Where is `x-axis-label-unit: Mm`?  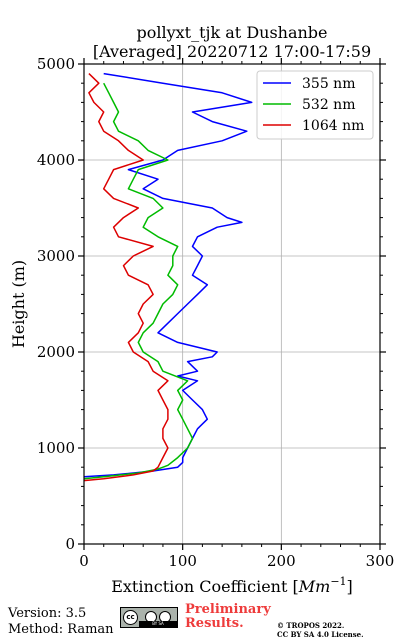 x-axis-label-unit: Mm is located at coordinates (314, 586).